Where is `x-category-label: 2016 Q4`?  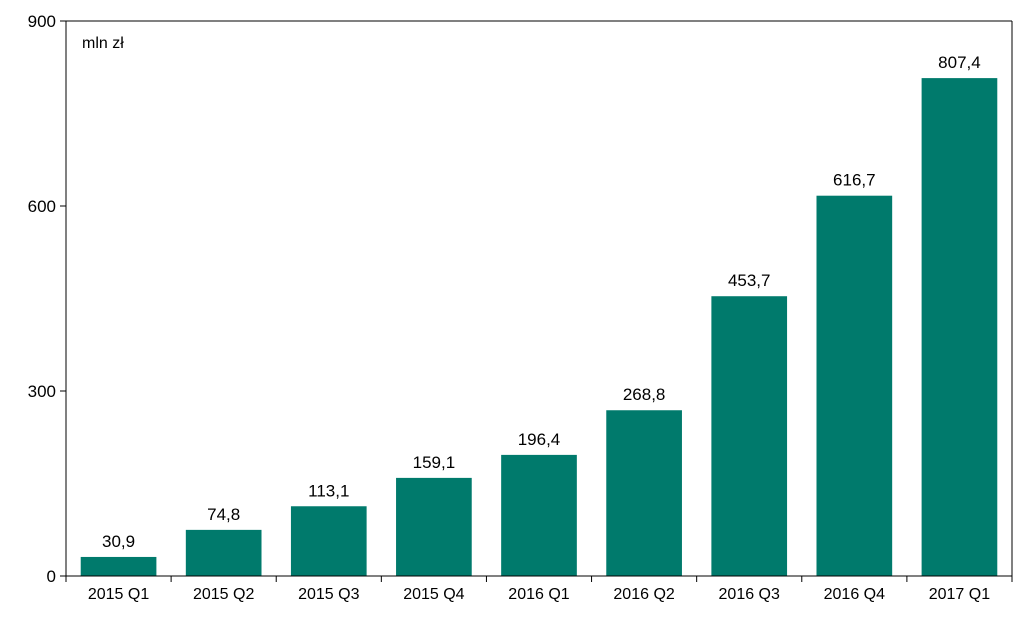
x-category-label: 2016 Q4 is located at coordinates (854, 594).